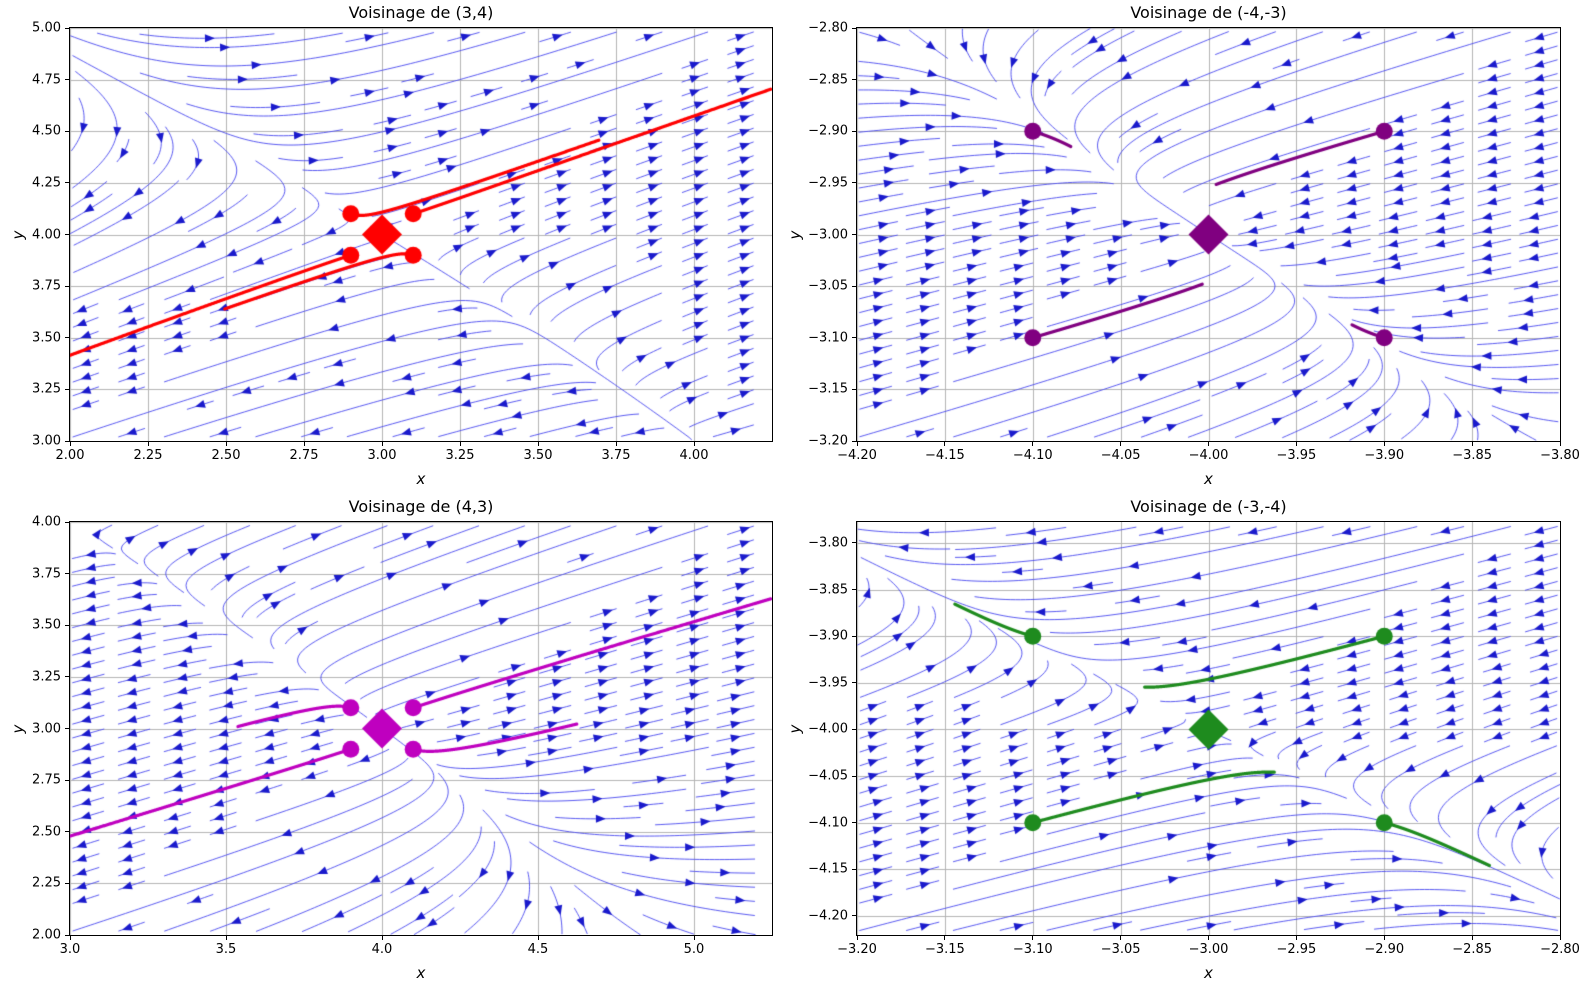  What do you see at coordinates (1384, 949) in the screenshot?
I see `x-tick-label: −2.90` at bounding box center [1384, 949].